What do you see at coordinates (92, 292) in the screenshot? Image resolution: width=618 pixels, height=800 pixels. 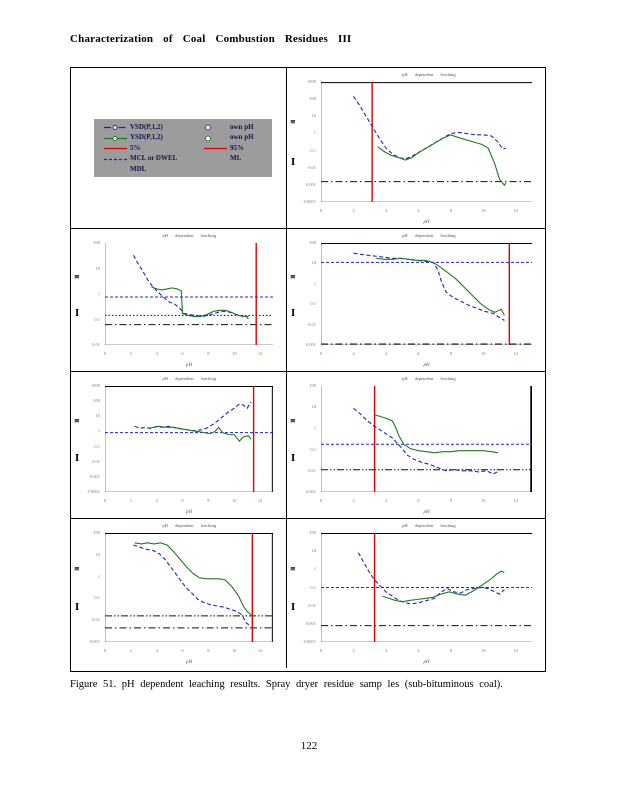 I see `y-axis-ticks: 100 10 1 0.1 0.01` at bounding box center [92, 292].